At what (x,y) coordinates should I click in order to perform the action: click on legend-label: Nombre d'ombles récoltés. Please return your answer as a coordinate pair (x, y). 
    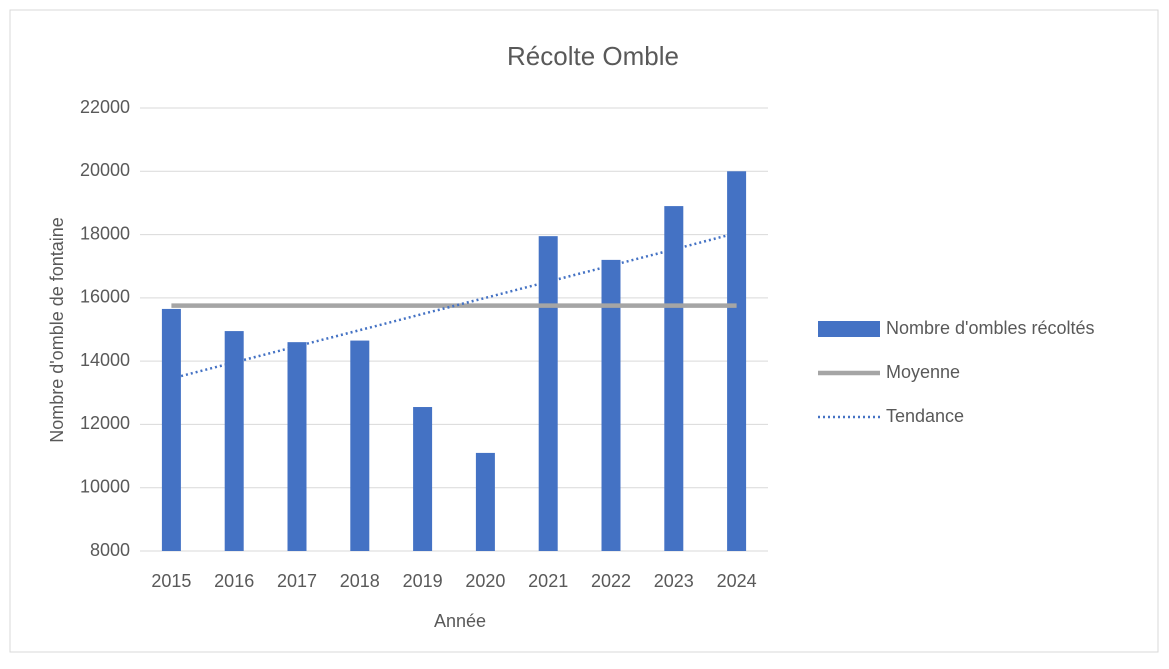
    Looking at the image, I should click on (990, 328).